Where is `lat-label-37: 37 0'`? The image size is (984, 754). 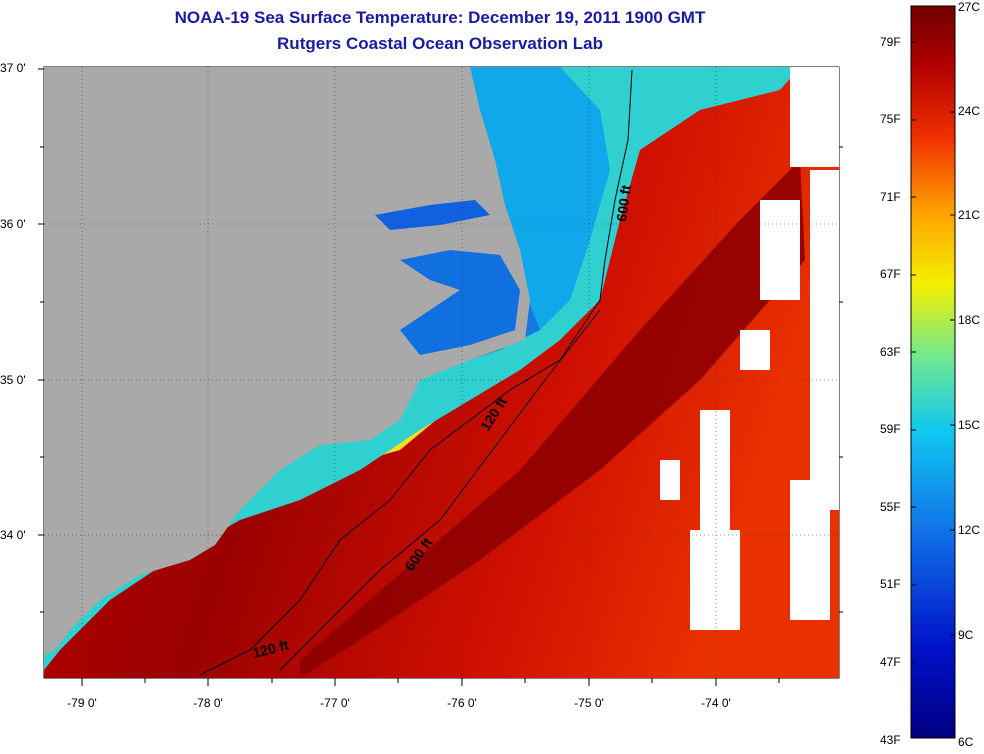
lat-label-37: 37 0' is located at coordinates (13, 68).